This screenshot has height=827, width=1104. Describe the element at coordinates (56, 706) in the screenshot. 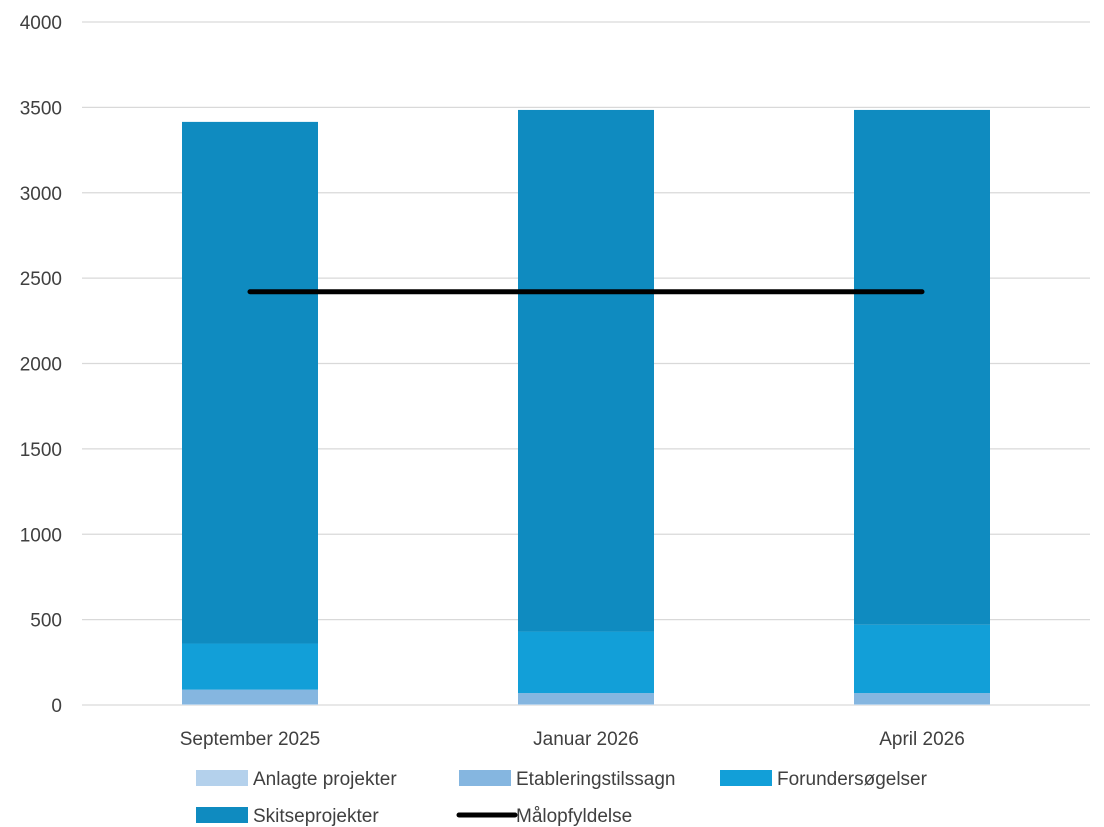

I see `y-tick-label: 0` at that location.